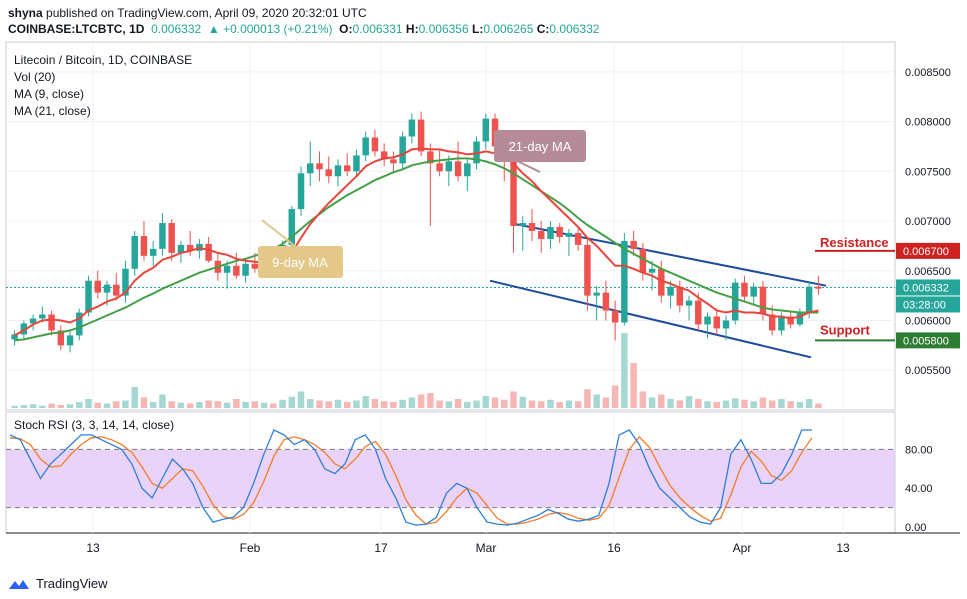 This screenshot has width=967, height=599. I want to click on last-price-badge: 0.006332, so click(926, 288).